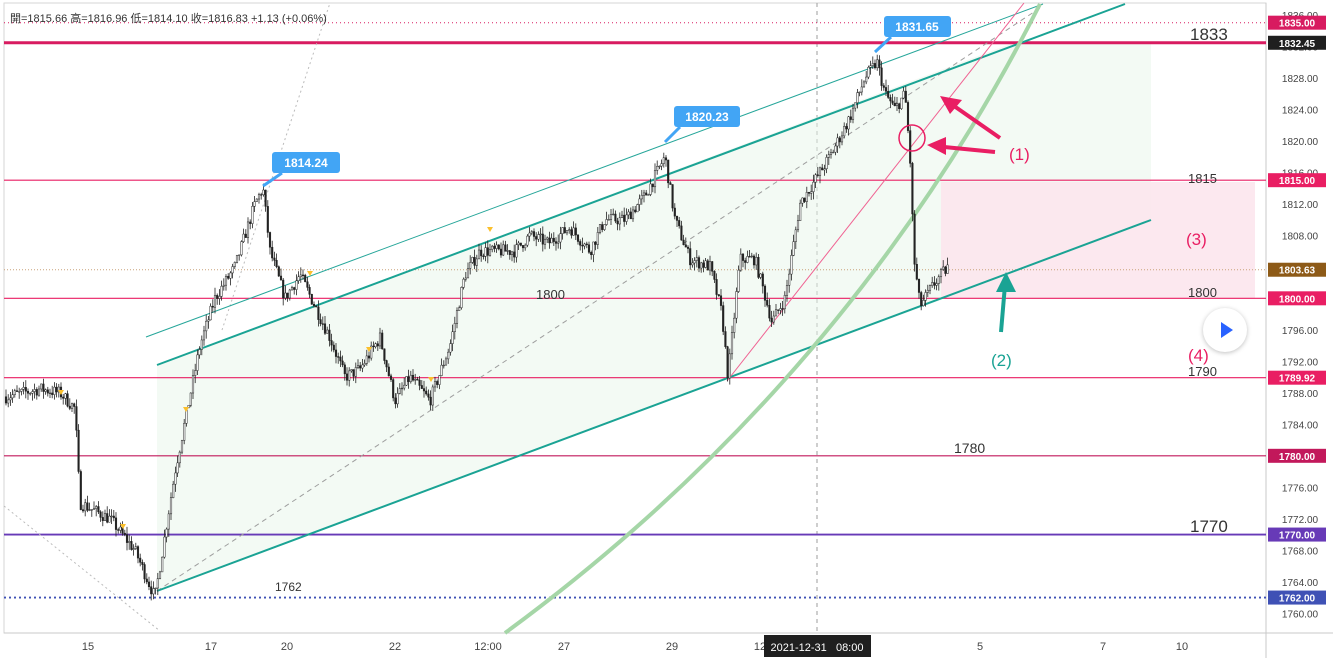 This screenshot has width=1333, height=671. What do you see at coordinates (707, 116) in the screenshot?
I see `callout-box` at bounding box center [707, 116].